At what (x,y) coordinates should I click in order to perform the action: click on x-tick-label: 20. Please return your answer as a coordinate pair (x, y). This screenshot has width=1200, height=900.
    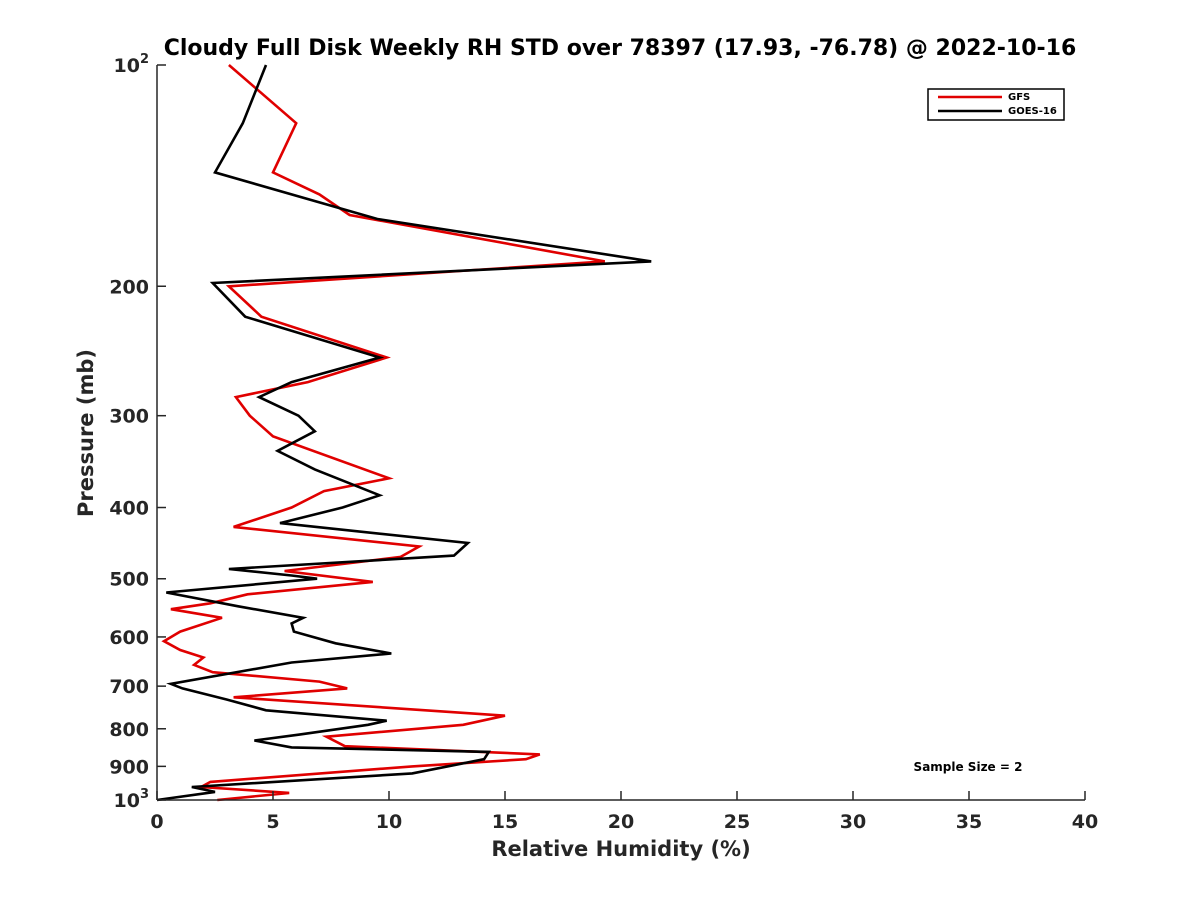
    Looking at the image, I should click on (621, 822).